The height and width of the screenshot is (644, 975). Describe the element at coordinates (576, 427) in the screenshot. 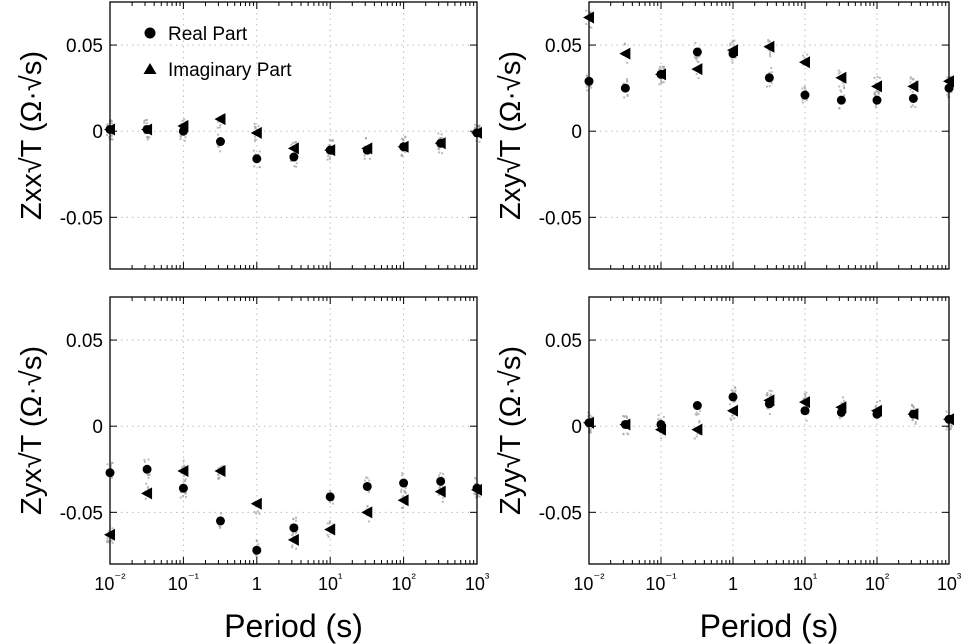

I see `y-tick-label: 0` at that location.